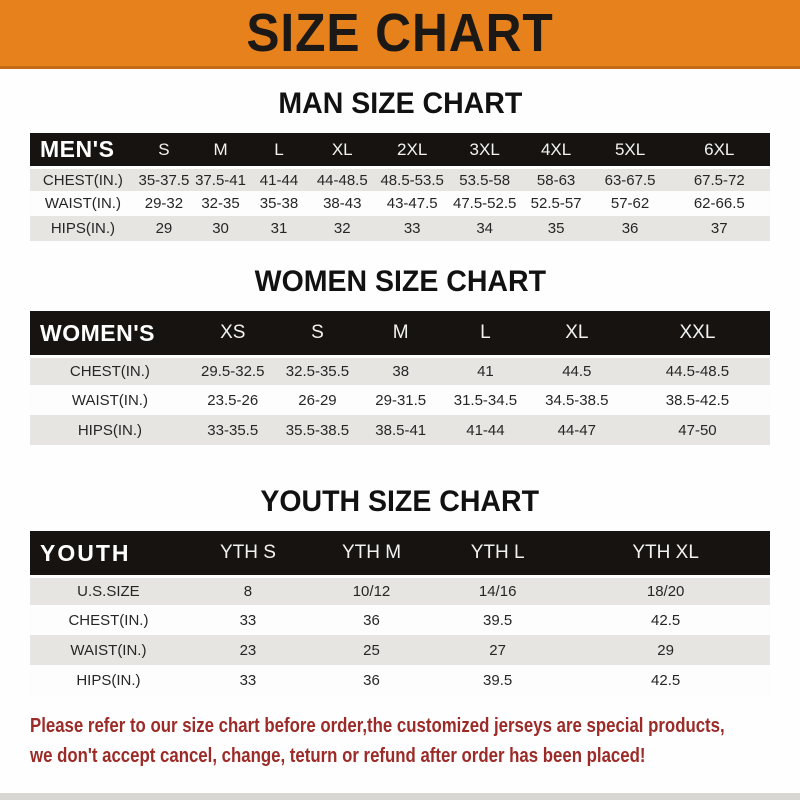  What do you see at coordinates (342, 178) in the screenshot?
I see `value-cell: 44-48.5` at bounding box center [342, 178].